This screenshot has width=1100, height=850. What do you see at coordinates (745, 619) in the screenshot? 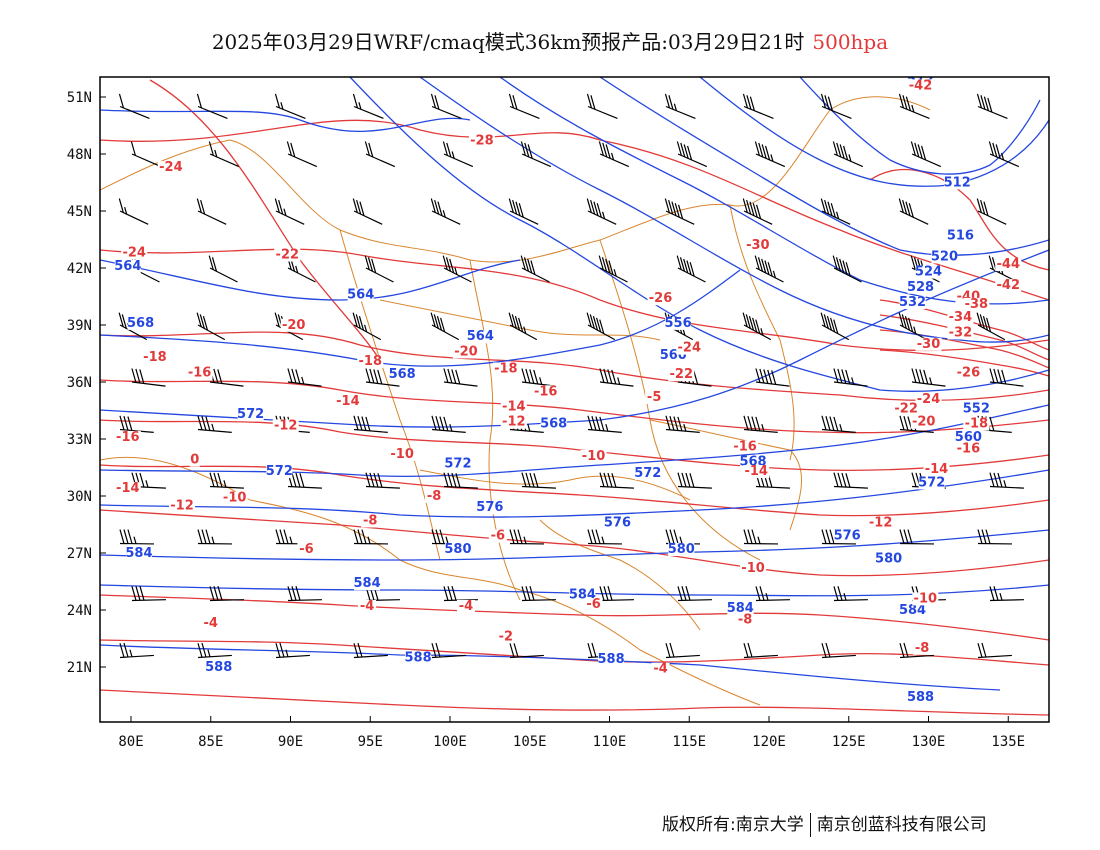
I see `temperature-label: -8` at bounding box center [745, 619].